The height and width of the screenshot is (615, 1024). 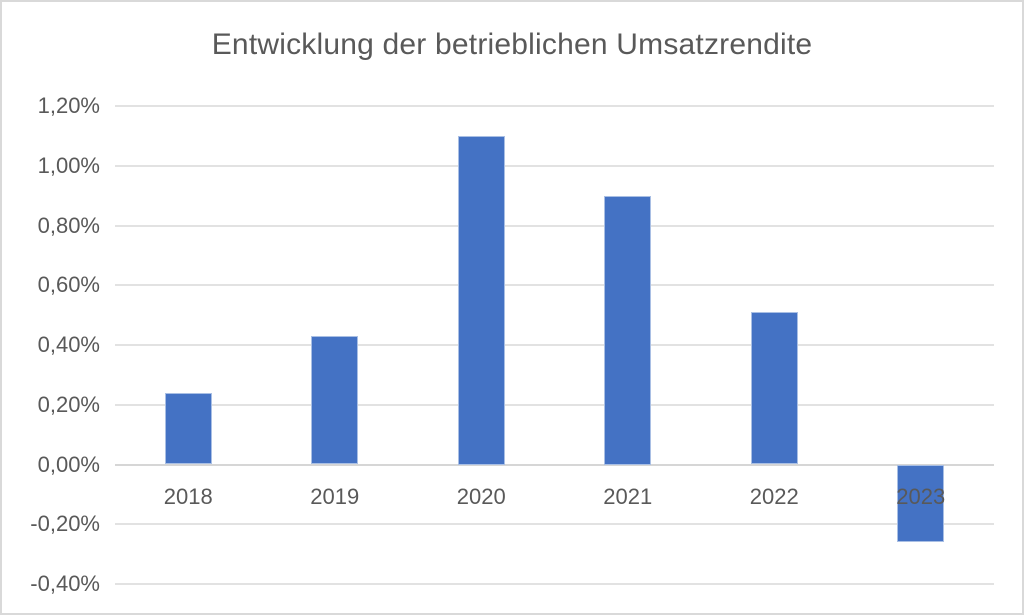 What do you see at coordinates (335, 400) in the screenshot?
I see `bar-2019` at bounding box center [335, 400].